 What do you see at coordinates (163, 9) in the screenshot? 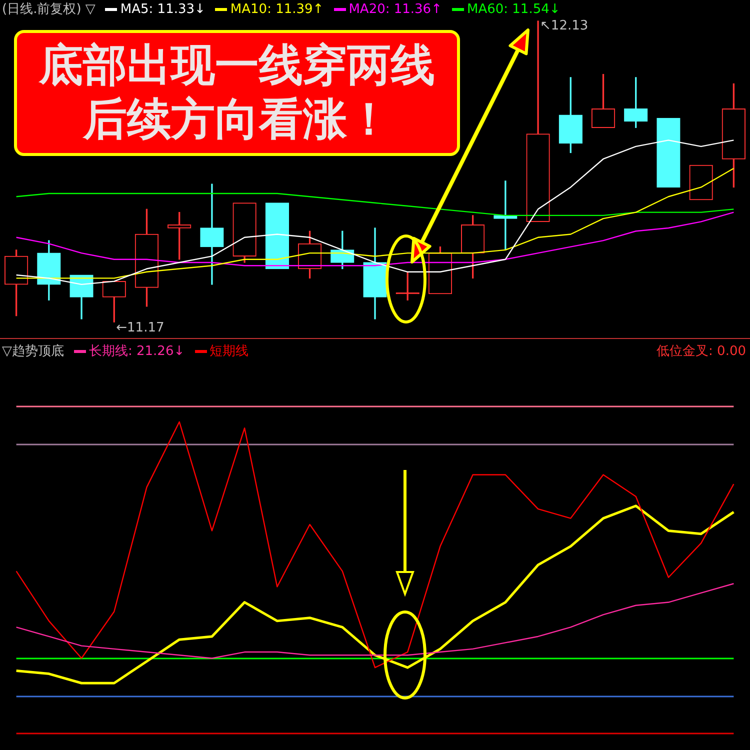
I see `legend-label: MA5: 11.33↓` at bounding box center [163, 9].